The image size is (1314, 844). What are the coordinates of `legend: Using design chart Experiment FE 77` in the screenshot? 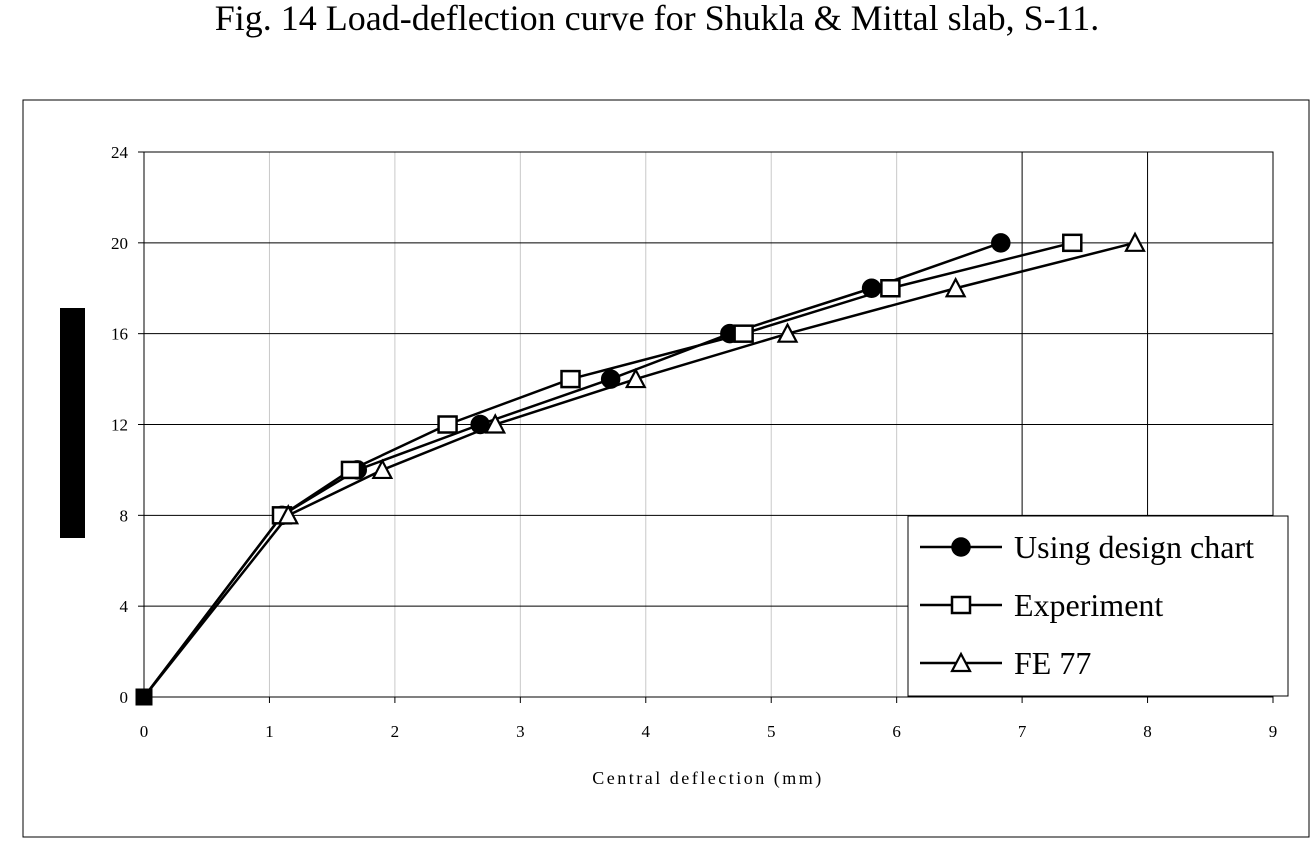 It's located at (1098, 606).